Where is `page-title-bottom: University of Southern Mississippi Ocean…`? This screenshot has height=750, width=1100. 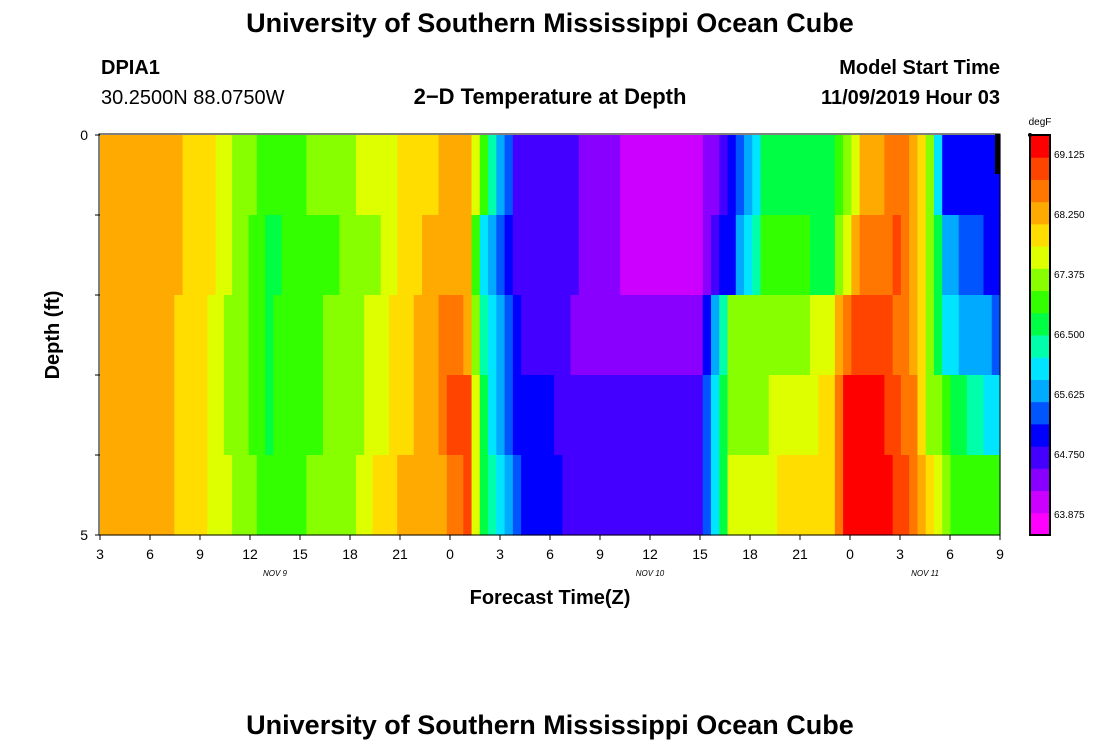
page-title-bottom: University of Southern Mississippi Ocean… is located at coordinates (550, 725).